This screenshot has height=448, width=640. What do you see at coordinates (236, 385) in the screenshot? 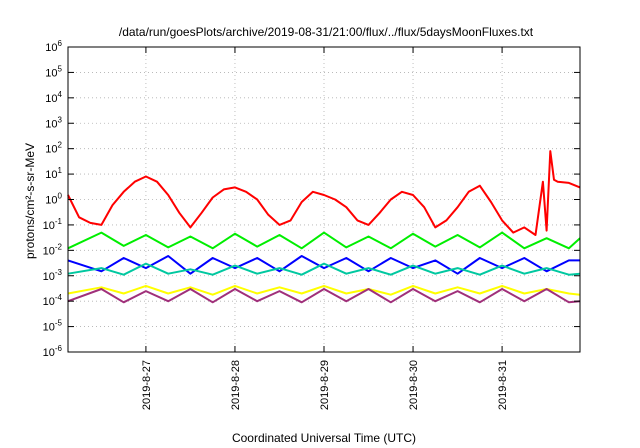
I see `x-tick-label: 2019-8-28` at bounding box center [236, 385].